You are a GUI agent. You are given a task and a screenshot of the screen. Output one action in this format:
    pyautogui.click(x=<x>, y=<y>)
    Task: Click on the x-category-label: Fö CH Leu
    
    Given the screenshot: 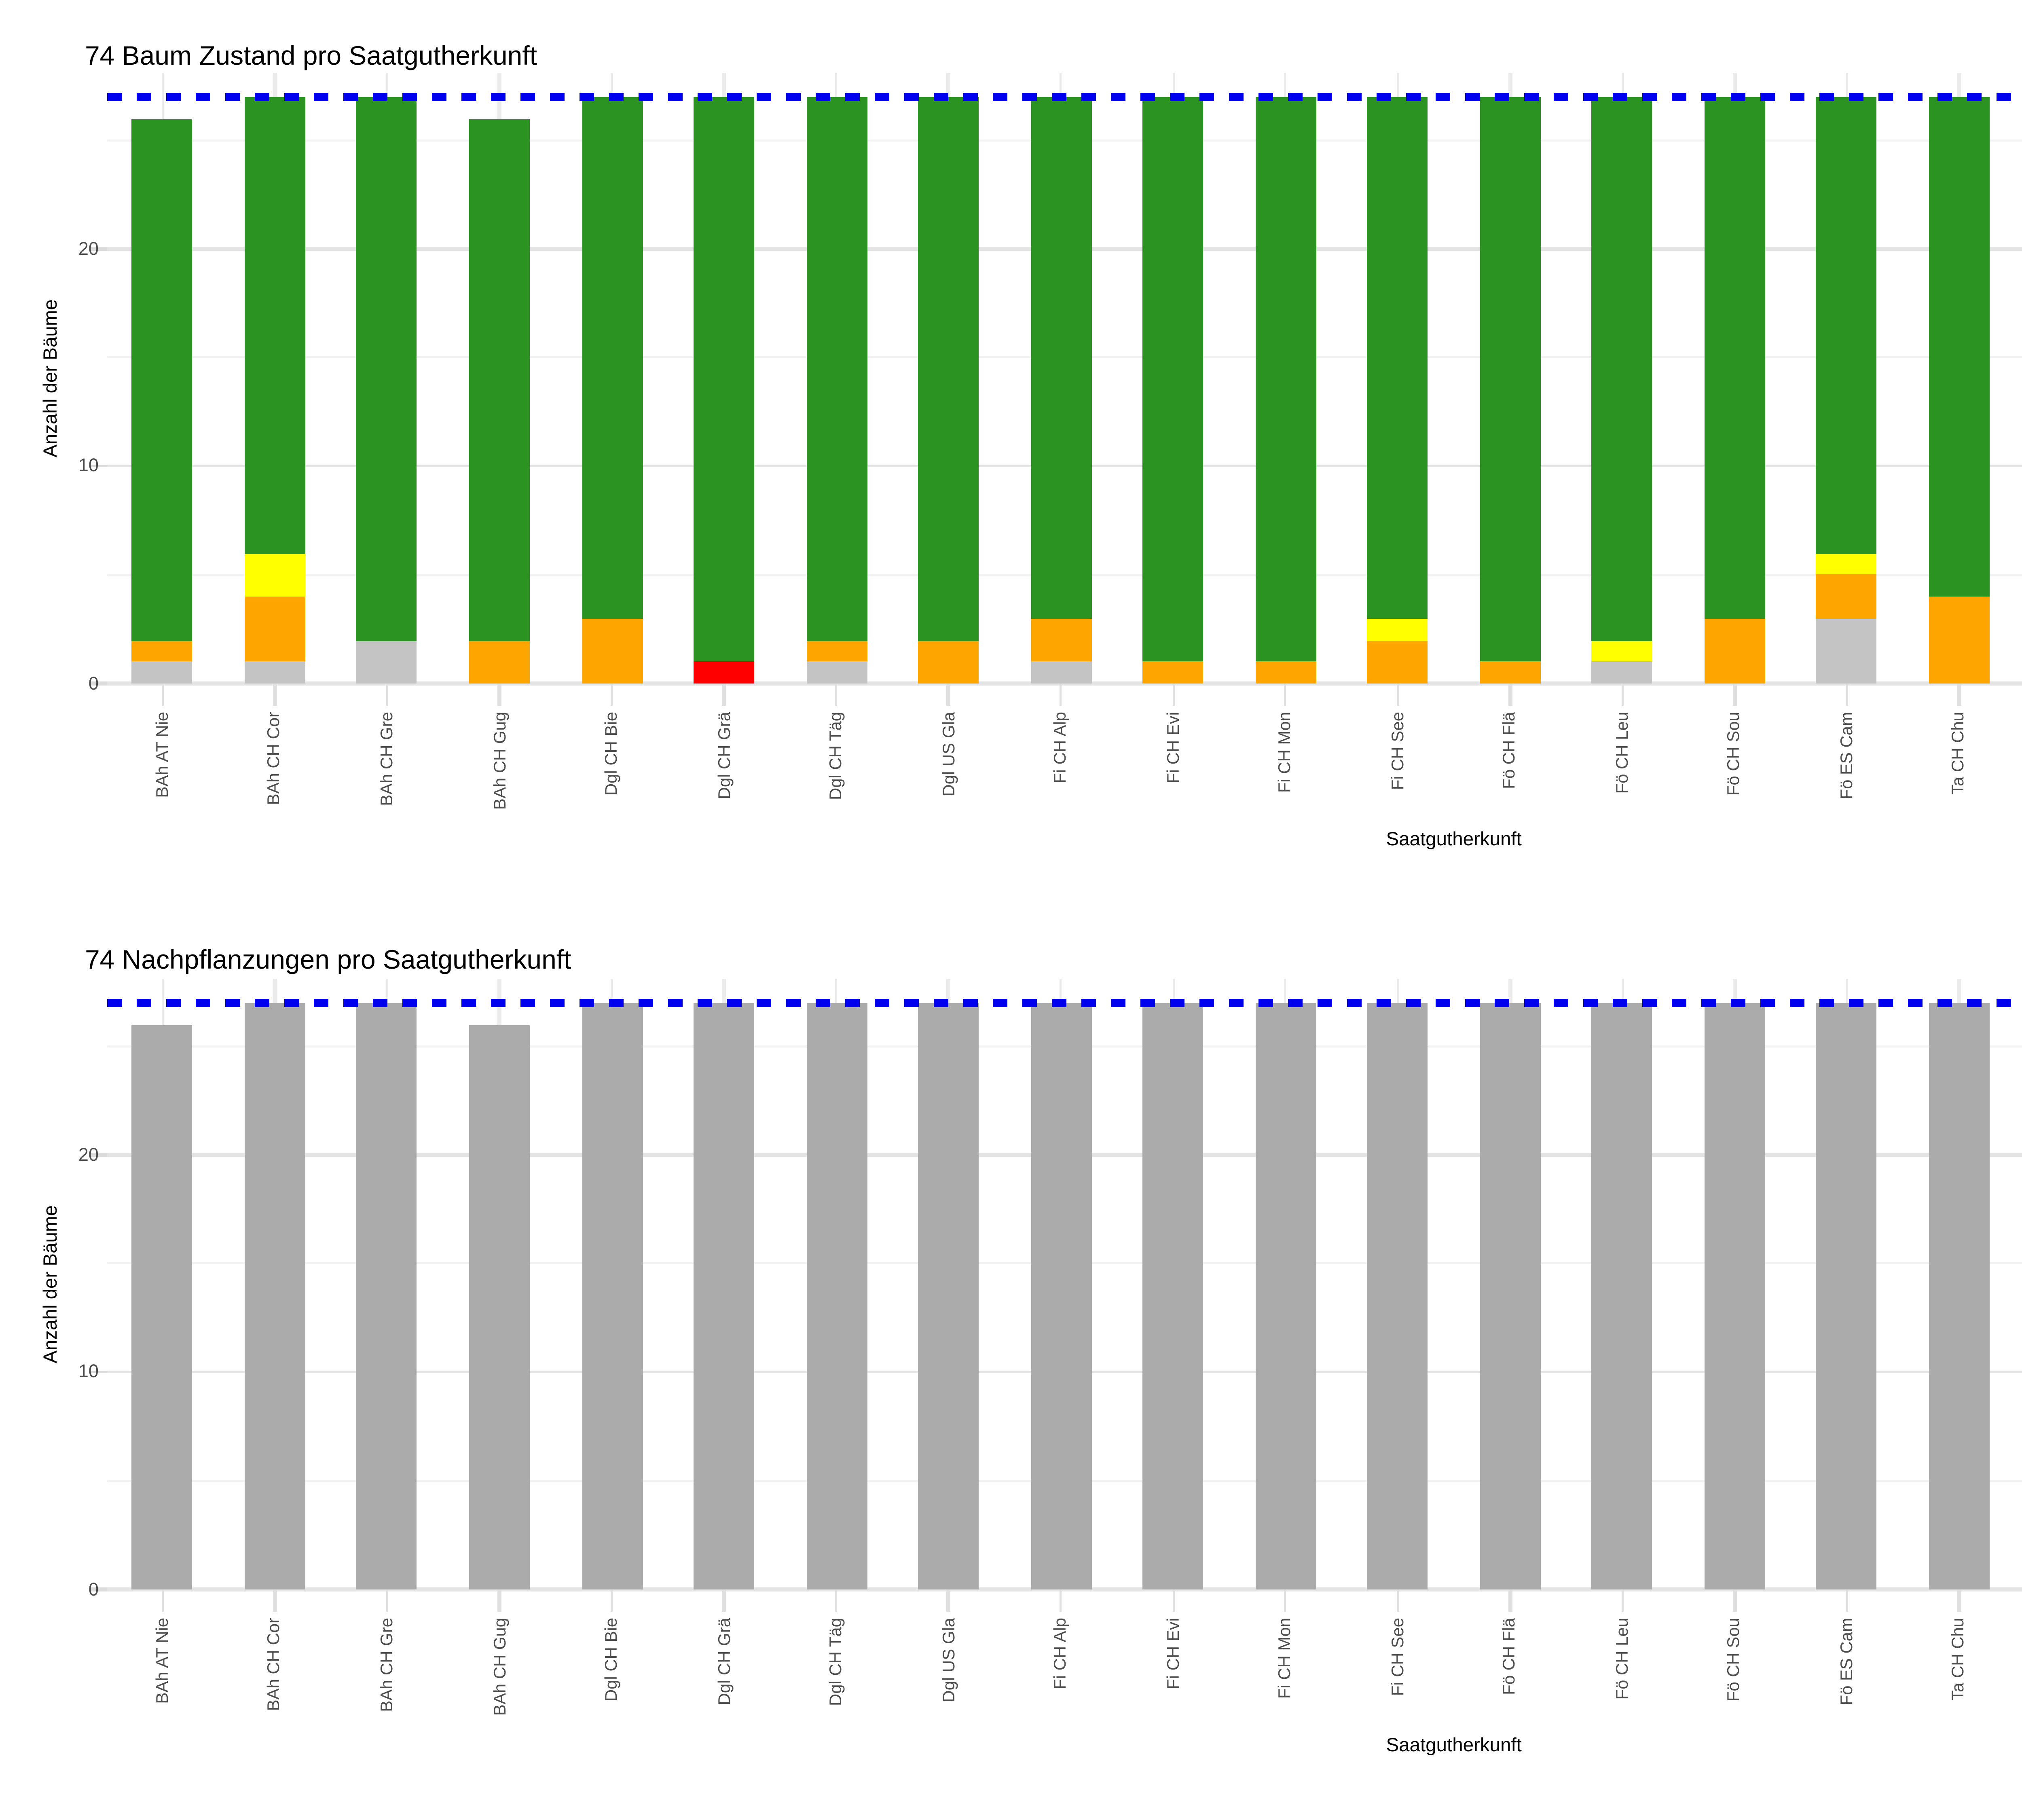 What is the action you would take?
    pyautogui.click(x=1621, y=753)
    